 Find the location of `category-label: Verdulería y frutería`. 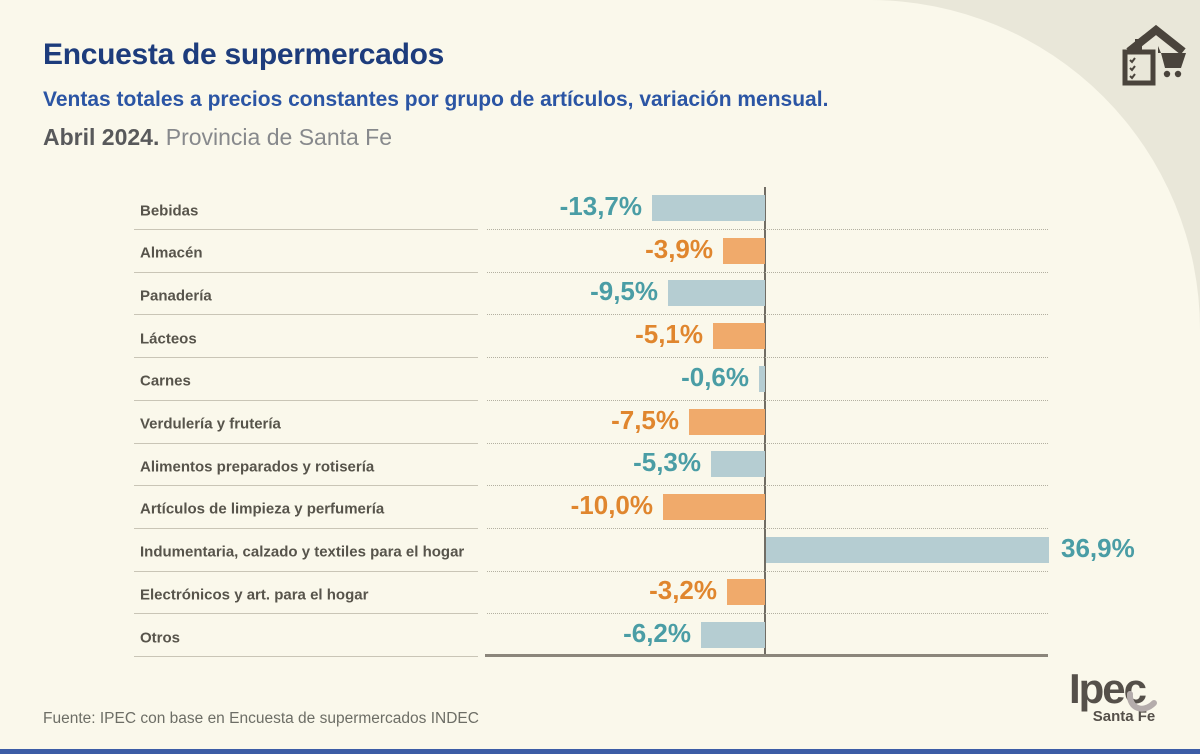

category-label: Verdulería y frutería is located at coordinates (210, 424).